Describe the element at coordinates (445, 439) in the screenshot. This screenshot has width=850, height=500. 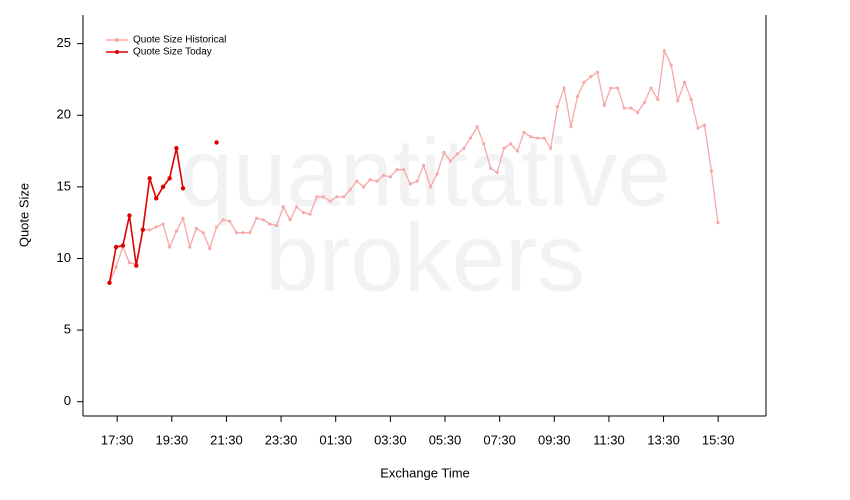
I see `x-tick-label: 05:30` at that location.